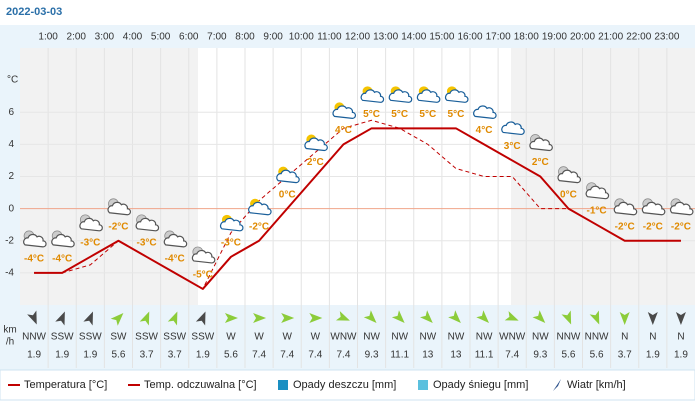 The height and width of the screenshot is (408, 695). I want to click on hour-label: 20:00, so click(582, 37).